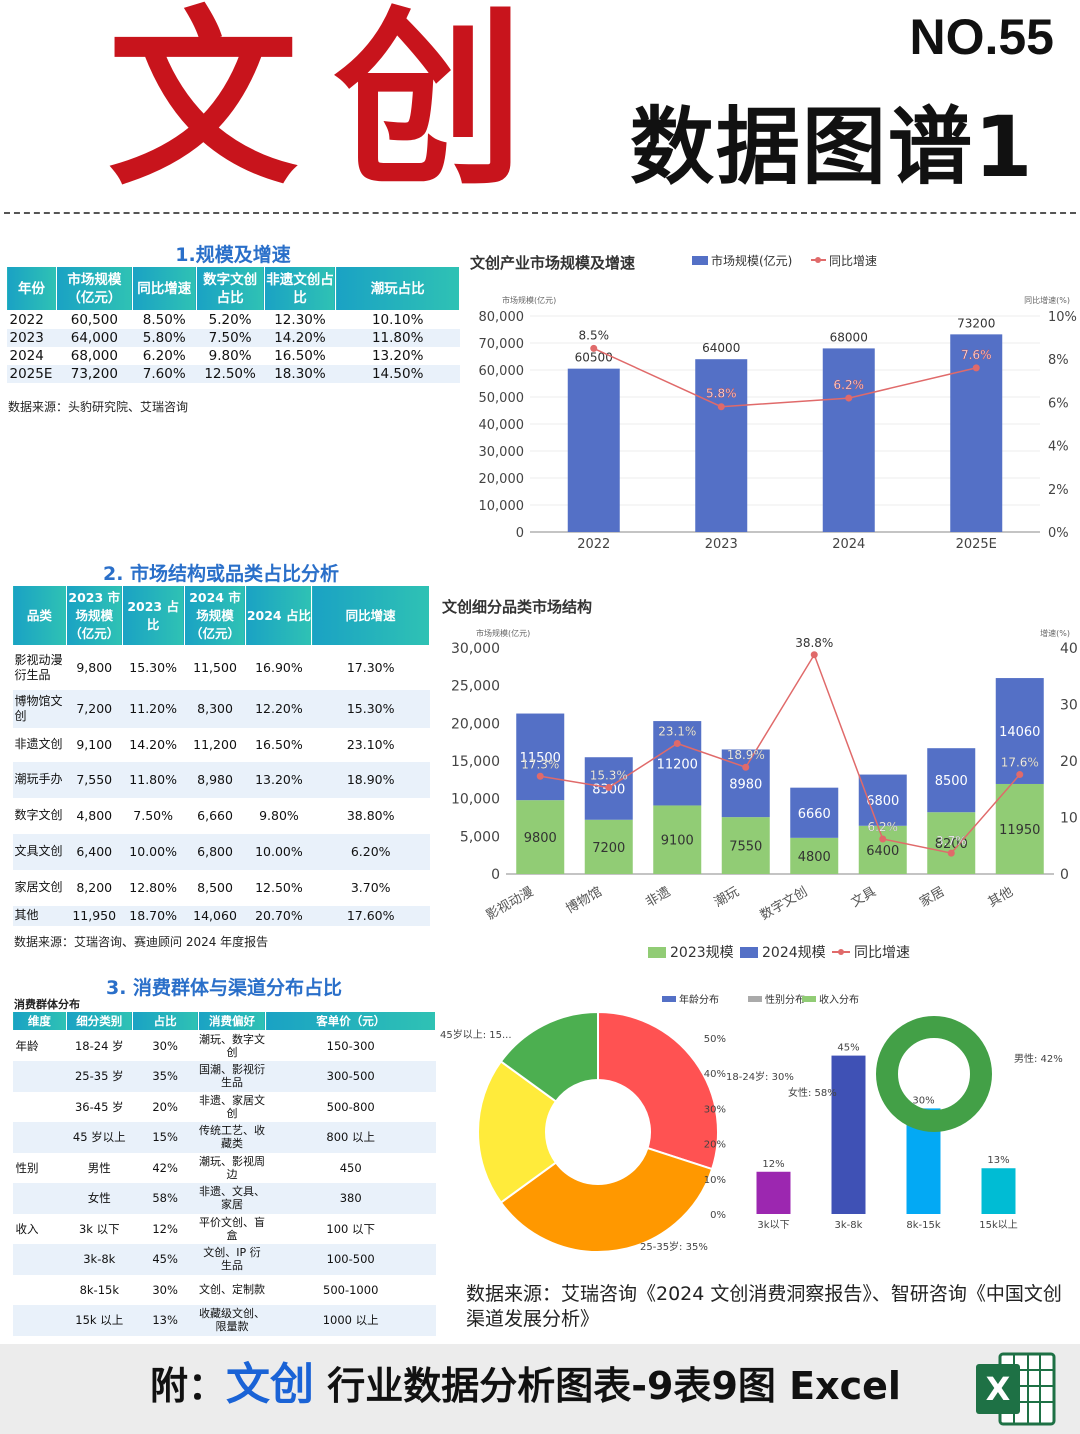  What do you see at coordinates (882, 953) in the screenshot?
I see `legend-label: 同比增速` at bounding box center [882, 953].